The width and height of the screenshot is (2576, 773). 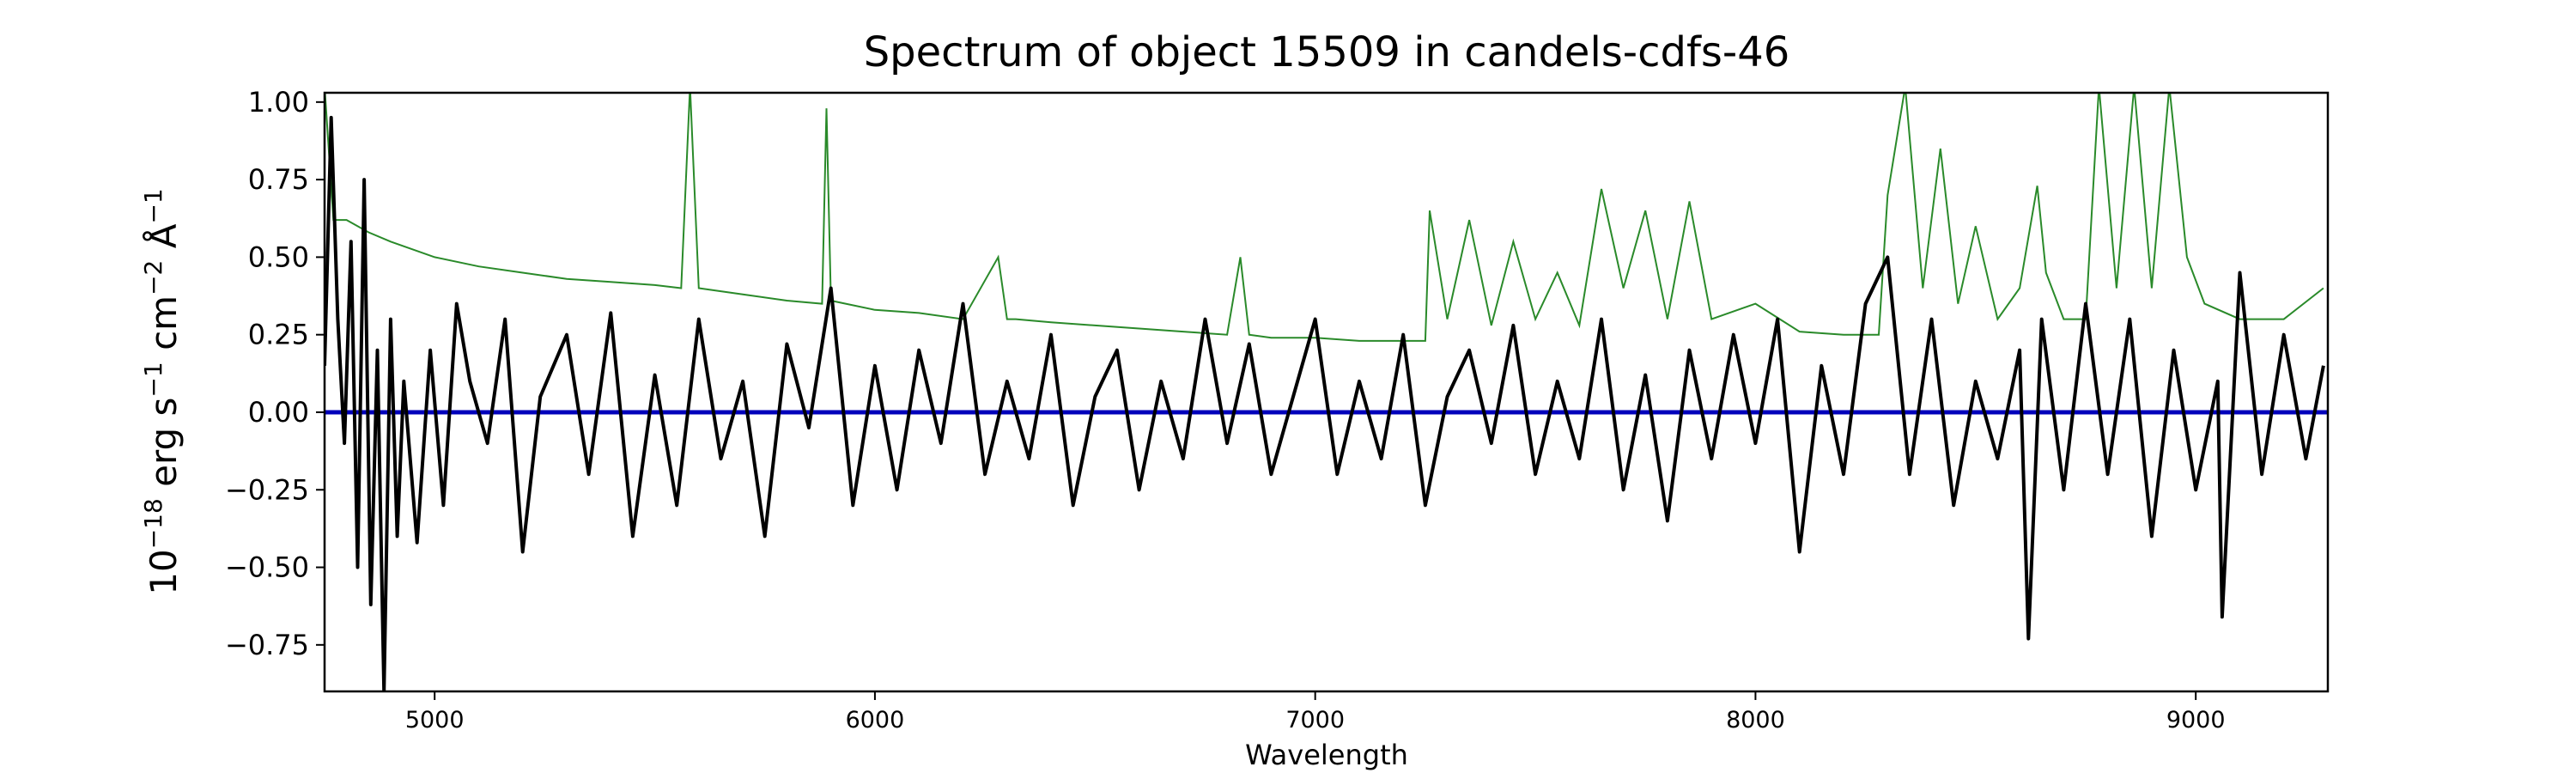 I want to click on y-axis-label: 10−18 erg s−1 cm−2 Å−1, so click(x=162, y=391).